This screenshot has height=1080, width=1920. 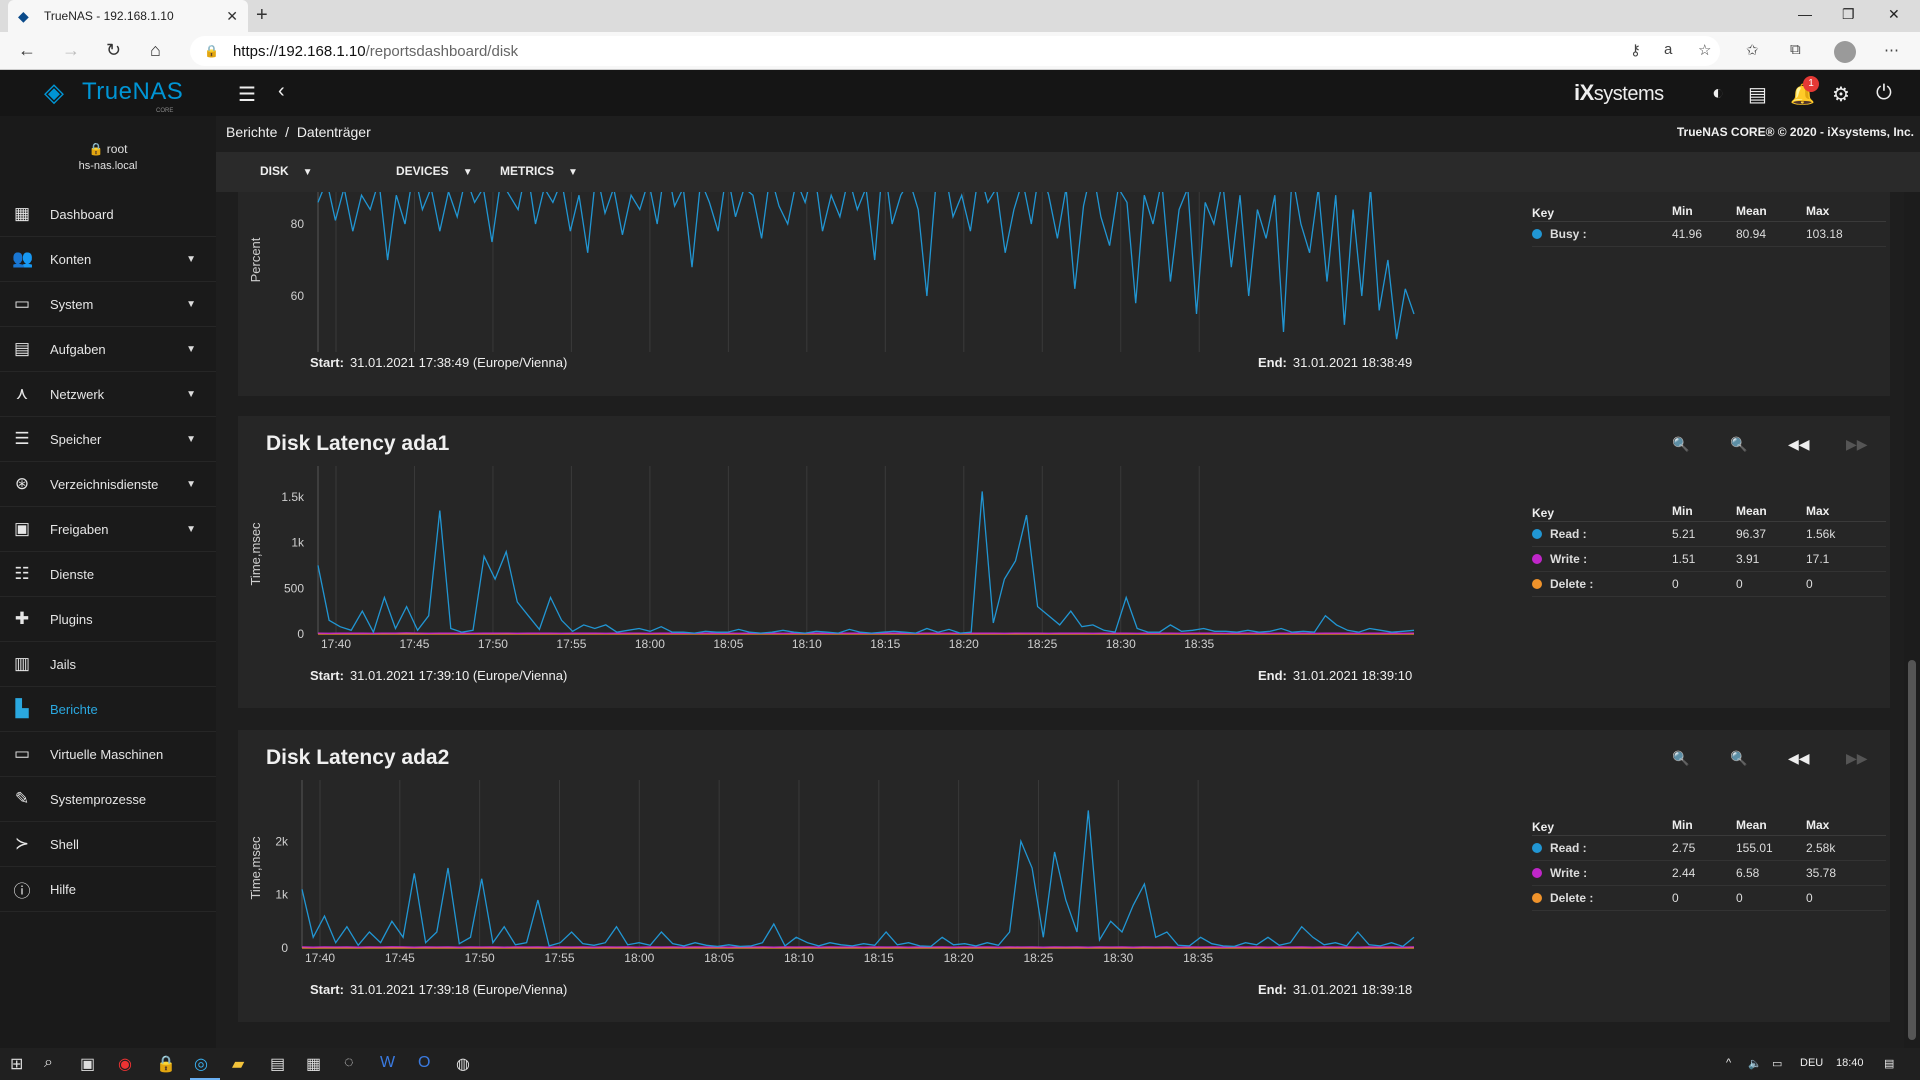 I want to click on volume-icon: 🔈, so click(x=1755, y=1064).